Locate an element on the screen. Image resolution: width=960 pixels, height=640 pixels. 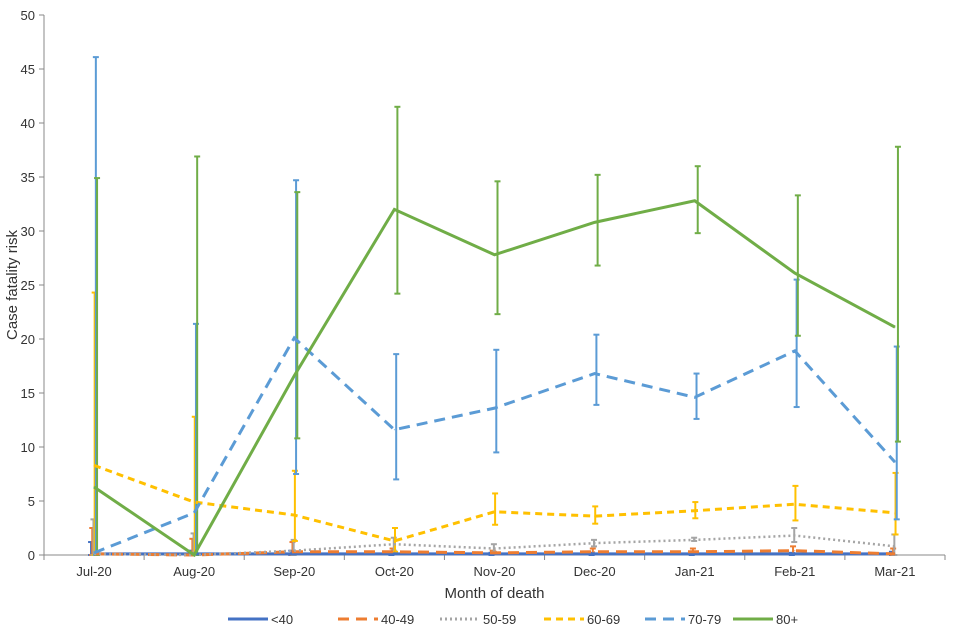
legend-label: <40 is located at coordinates (282, 619).